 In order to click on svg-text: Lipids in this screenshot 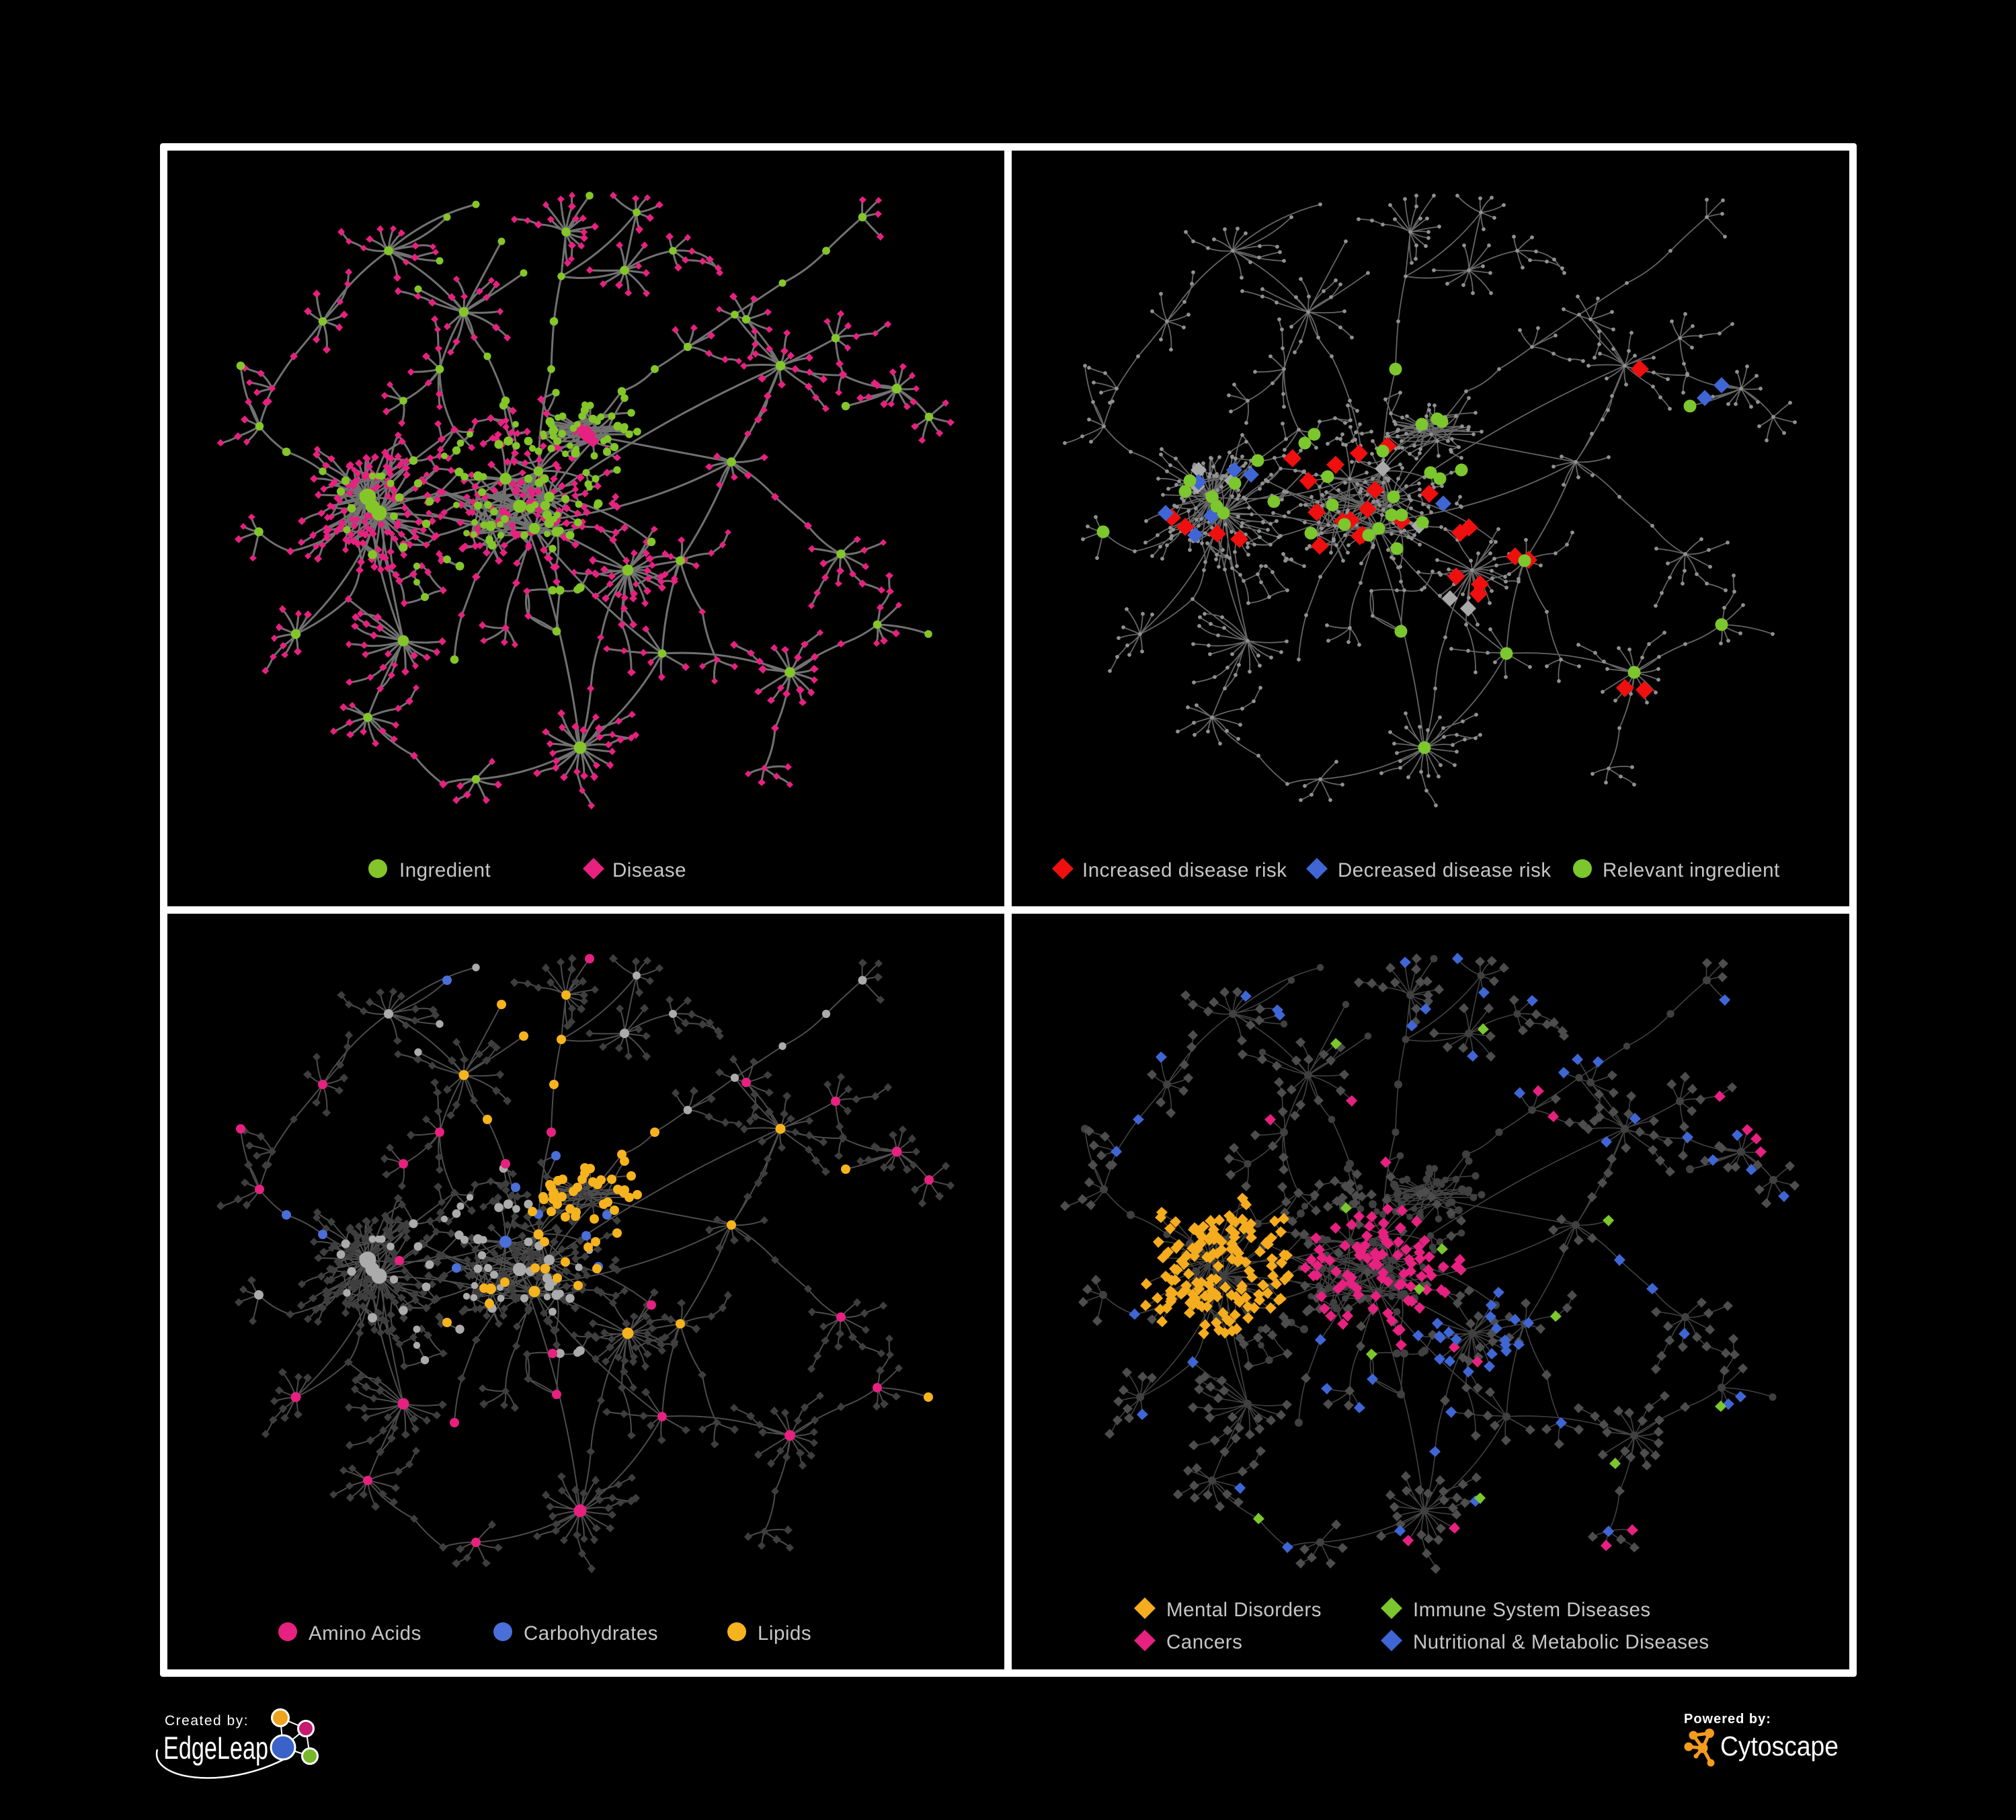, I will do `click(784, 1633)`.